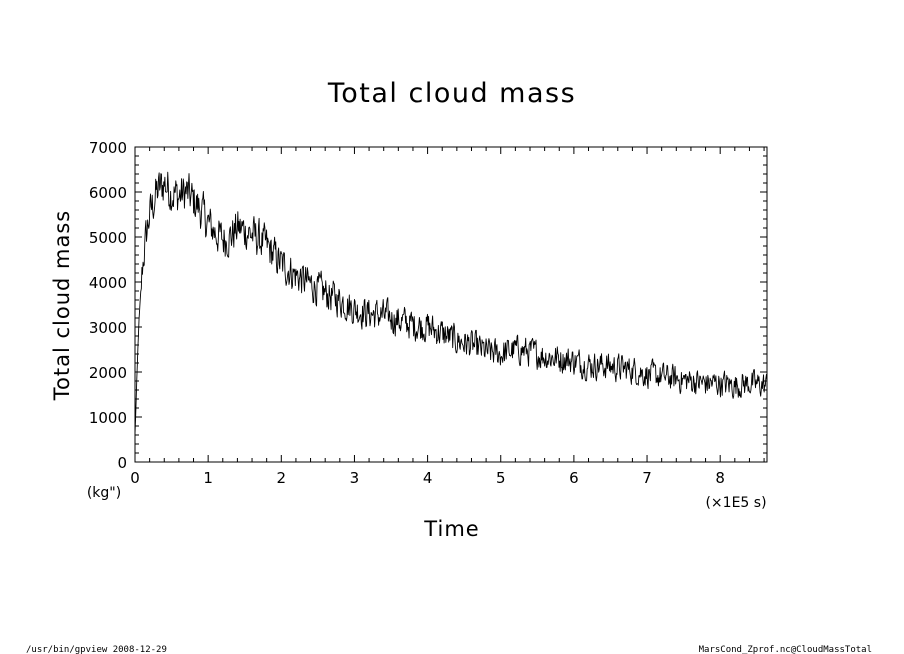 The height and width of the screenshot is (654, 904). Describe the element at coordinates (735, 503) in the screenshot. I see `x-axis-units: (×1E5 s)` at that location.